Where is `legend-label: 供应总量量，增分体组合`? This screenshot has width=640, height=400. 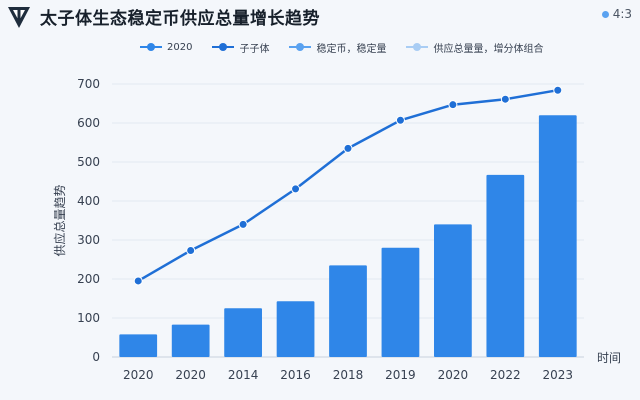 legend-label: 供应总量量，增分体组合 is located at coordinates (488, 49).